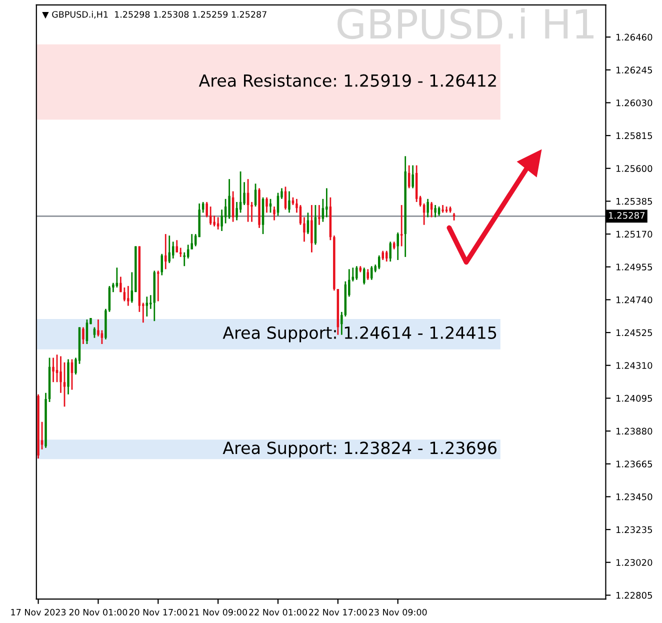 This screenshot has height=623, width=662. What do you see at coordinates (218, 612) in the screenshot?
I see `x-tick-label: 21 Nov 09:00` at bounding box center [218, 612].